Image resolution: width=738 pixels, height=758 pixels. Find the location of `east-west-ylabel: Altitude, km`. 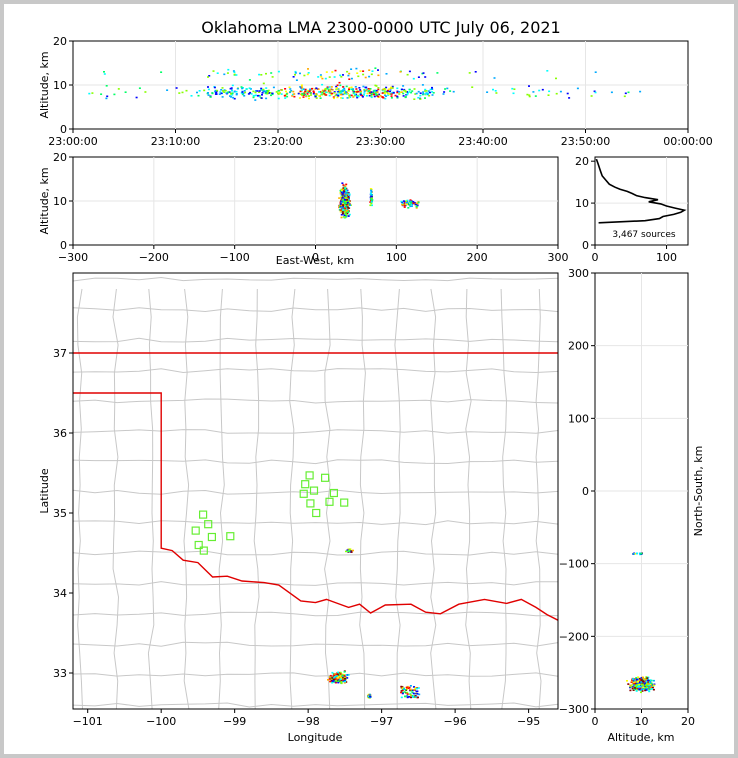

east-west-ylabel: Altitude, km is located at coordinates (44, 200).